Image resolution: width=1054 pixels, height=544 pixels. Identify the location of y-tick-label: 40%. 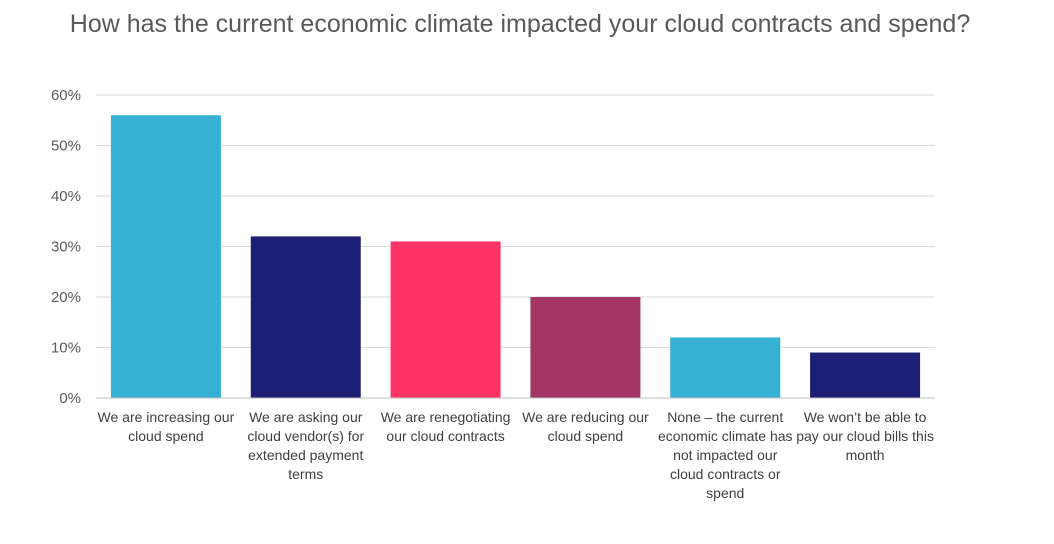
(66, 196).